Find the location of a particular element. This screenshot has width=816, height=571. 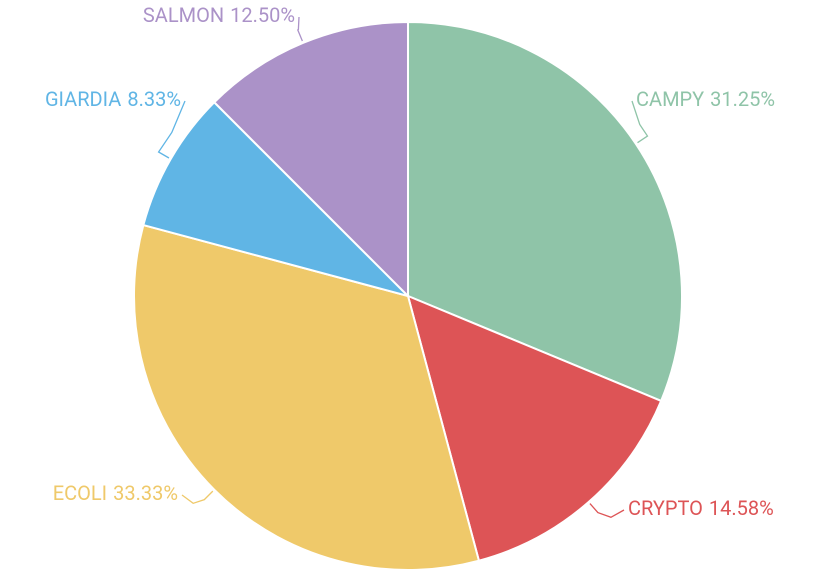

slice-label: ECOLI 33.33% is located at coordinates (115, 493).